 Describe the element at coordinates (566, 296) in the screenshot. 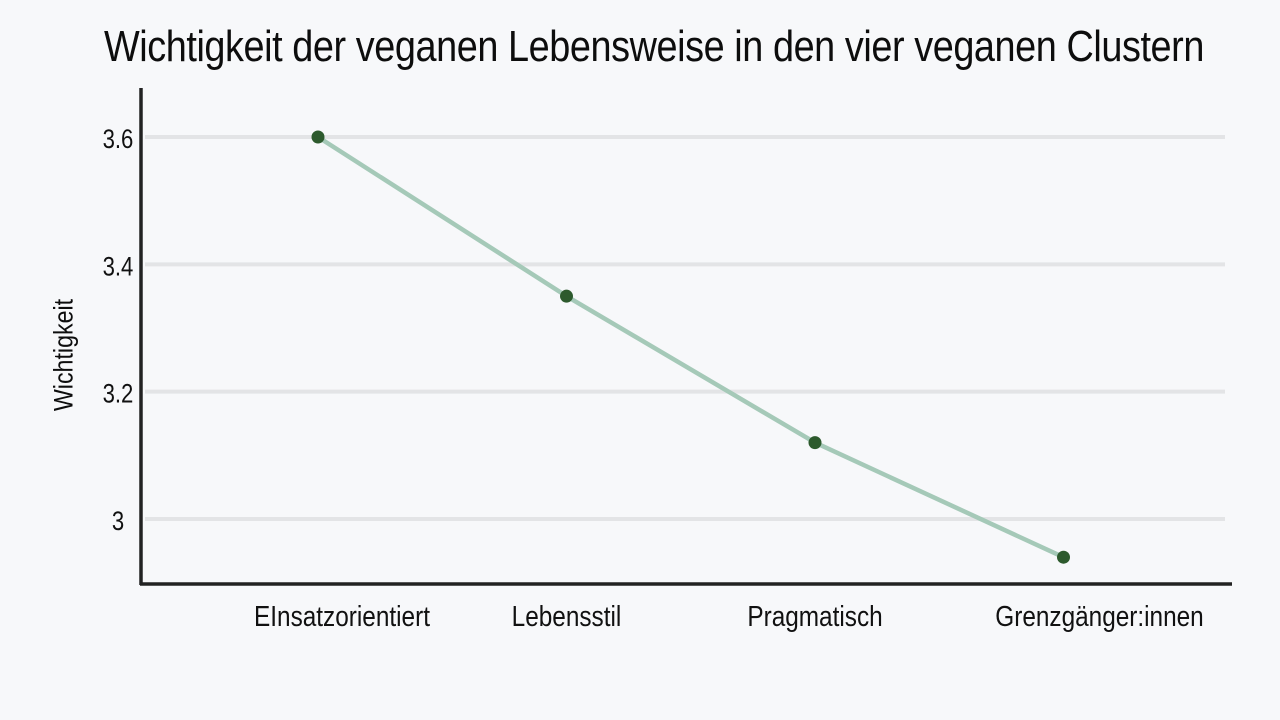

I see `data-point-lebensstil` at that location.